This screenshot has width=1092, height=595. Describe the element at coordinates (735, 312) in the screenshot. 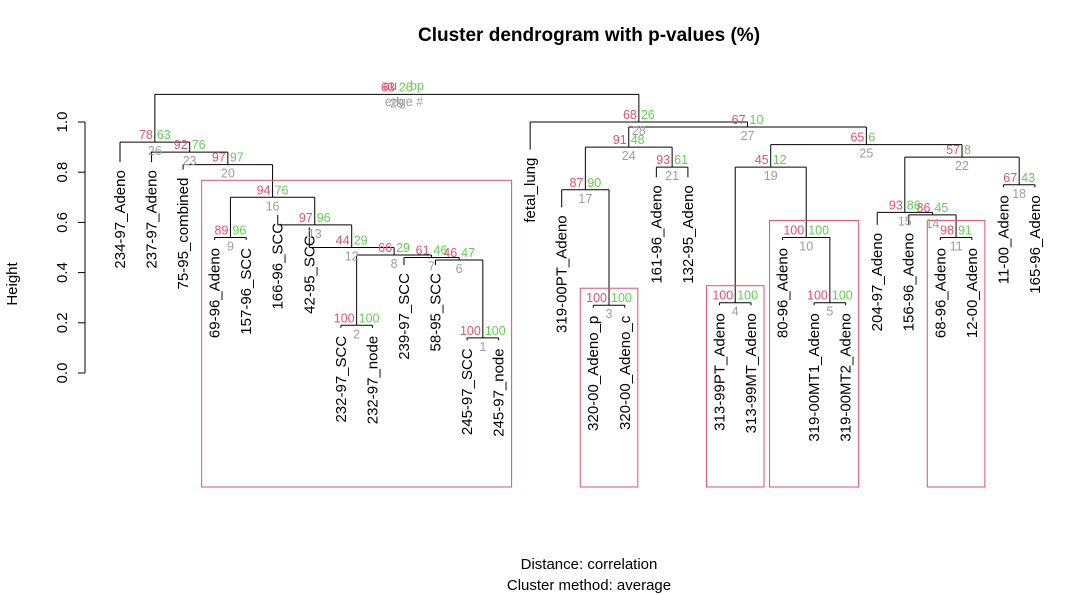

I see `edge-number: 4` at that location.